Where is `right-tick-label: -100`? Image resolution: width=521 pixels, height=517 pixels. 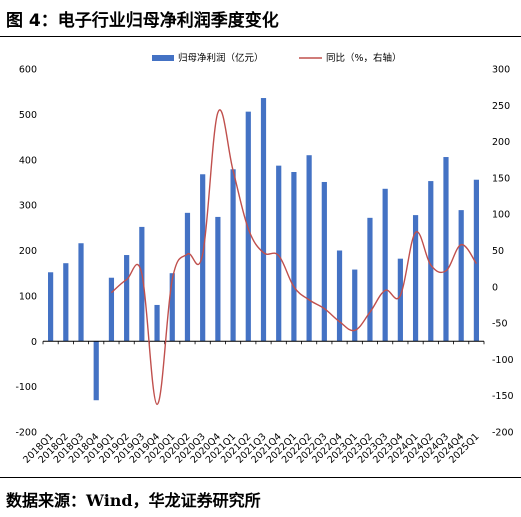
right-tick-label: -100 is located at coordinates (503, 360).